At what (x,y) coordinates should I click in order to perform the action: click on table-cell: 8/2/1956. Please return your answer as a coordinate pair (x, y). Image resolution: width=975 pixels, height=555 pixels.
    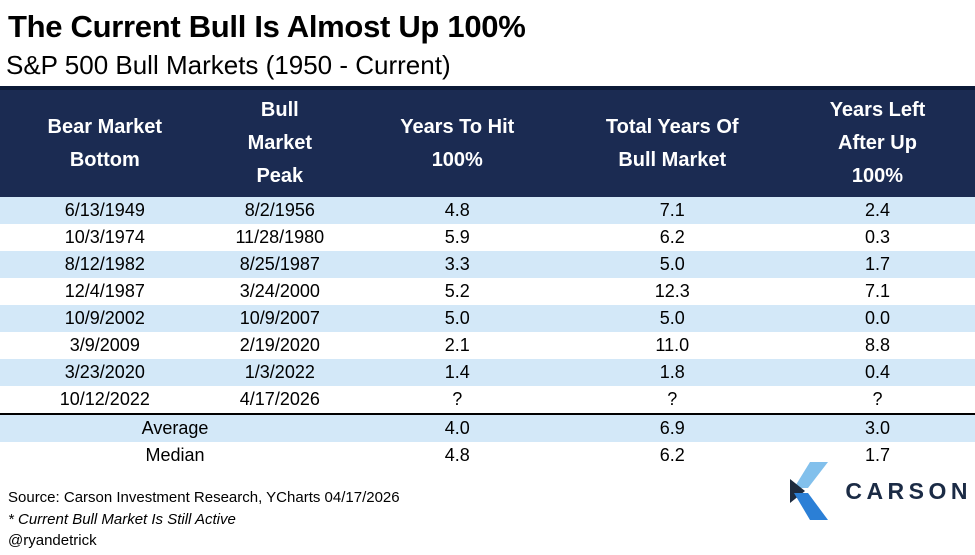
    Looking at the image, I should click on (279, 210).